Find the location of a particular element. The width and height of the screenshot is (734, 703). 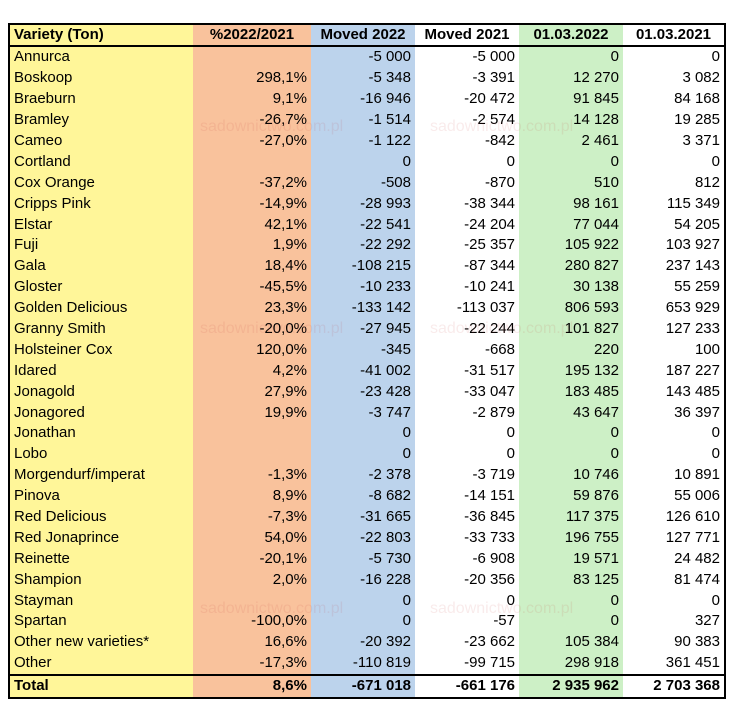

table-row: Bramley -26,7% -1 514 -2 574 14 128 19 285 is located at coordinates (367, 120).